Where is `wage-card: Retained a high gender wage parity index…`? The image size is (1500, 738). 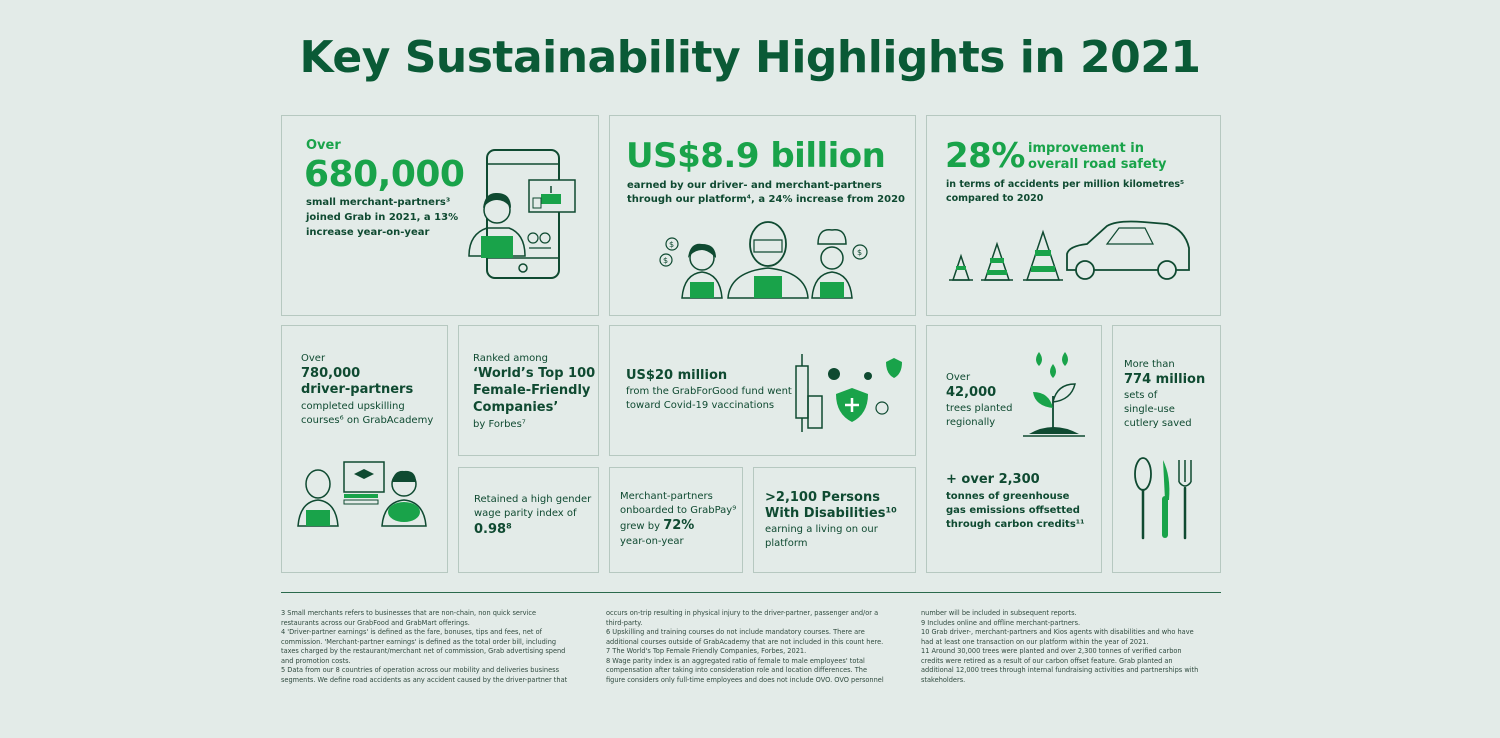 wage-card: Retained a high gender wage parity index… is located at coordinates (528, 520).